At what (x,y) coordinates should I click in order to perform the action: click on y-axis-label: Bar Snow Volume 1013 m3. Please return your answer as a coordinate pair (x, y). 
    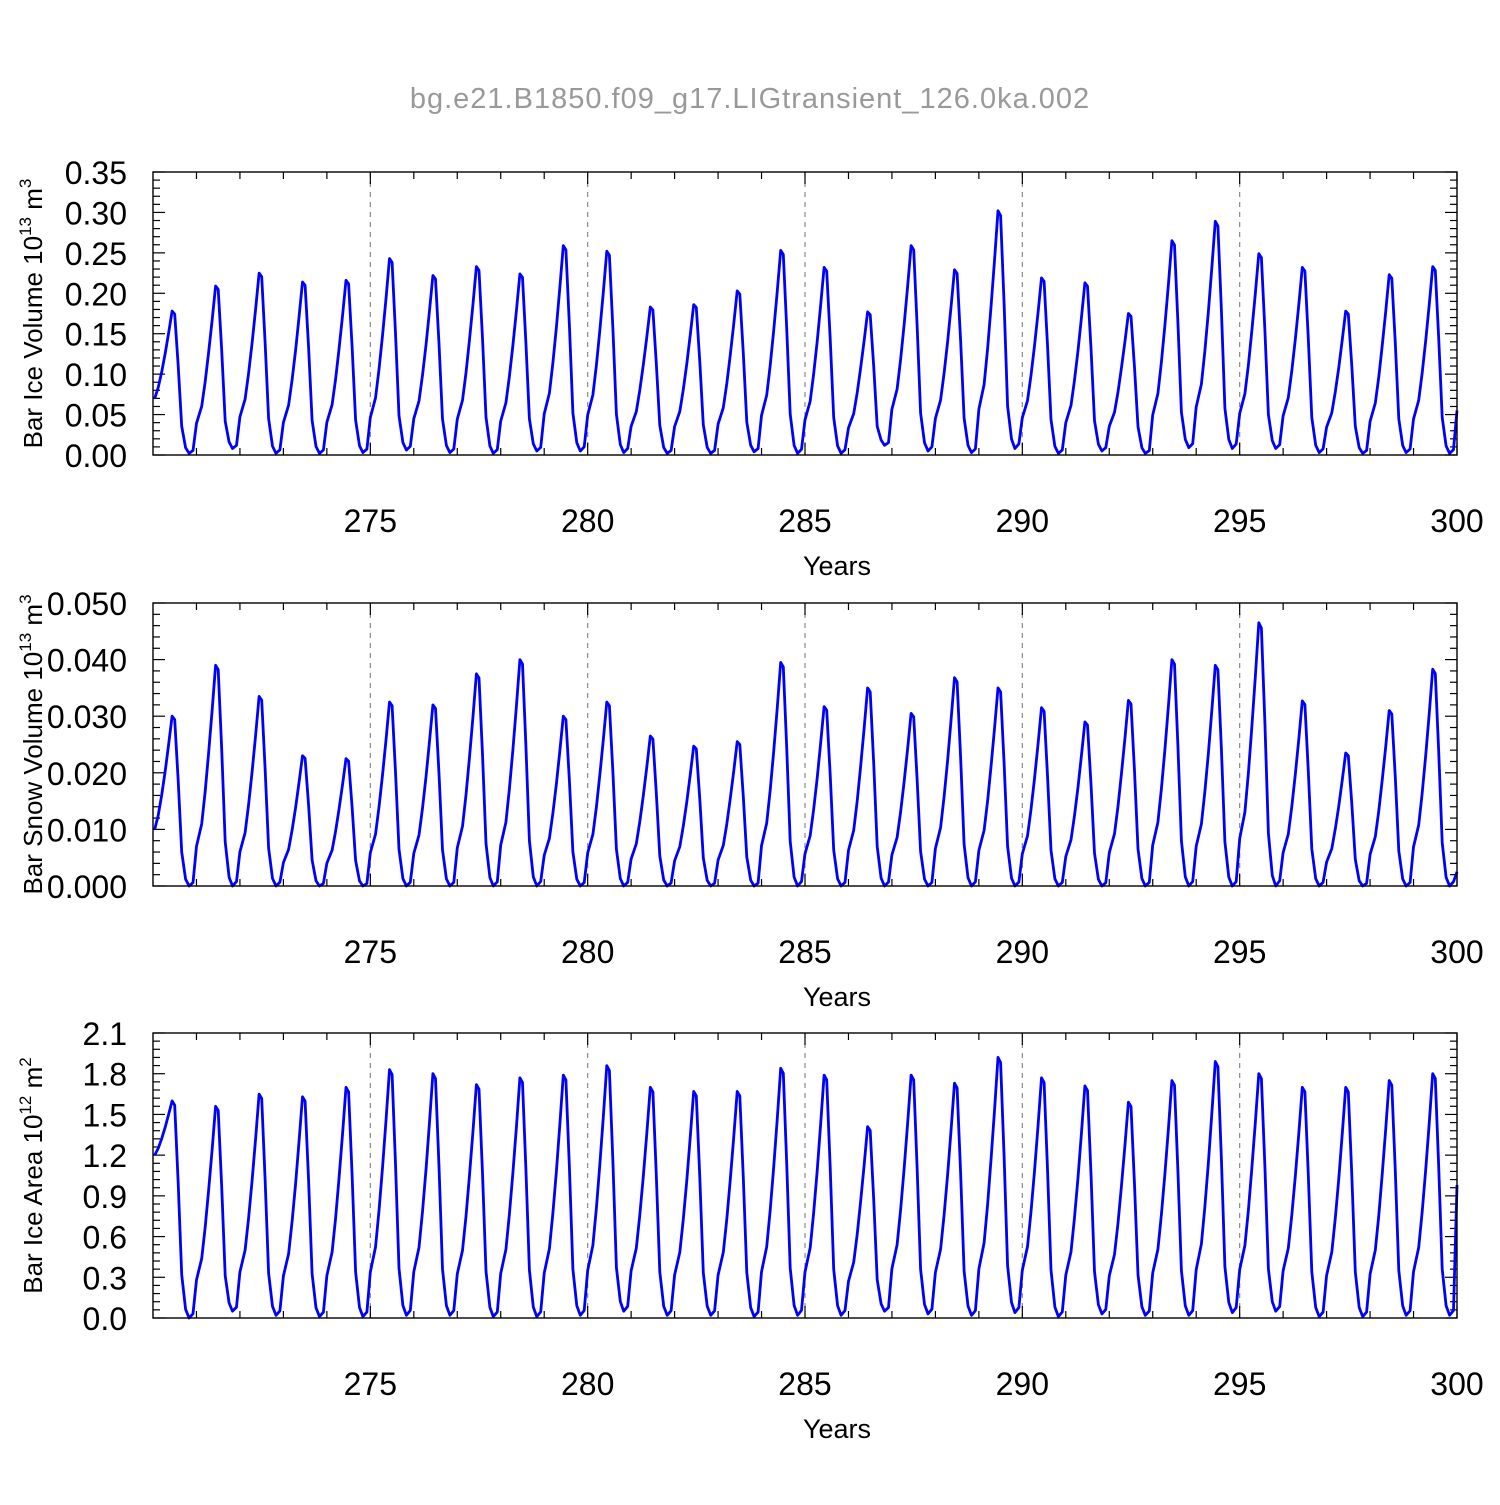
    Looking at the image, I should click on (32, 744).